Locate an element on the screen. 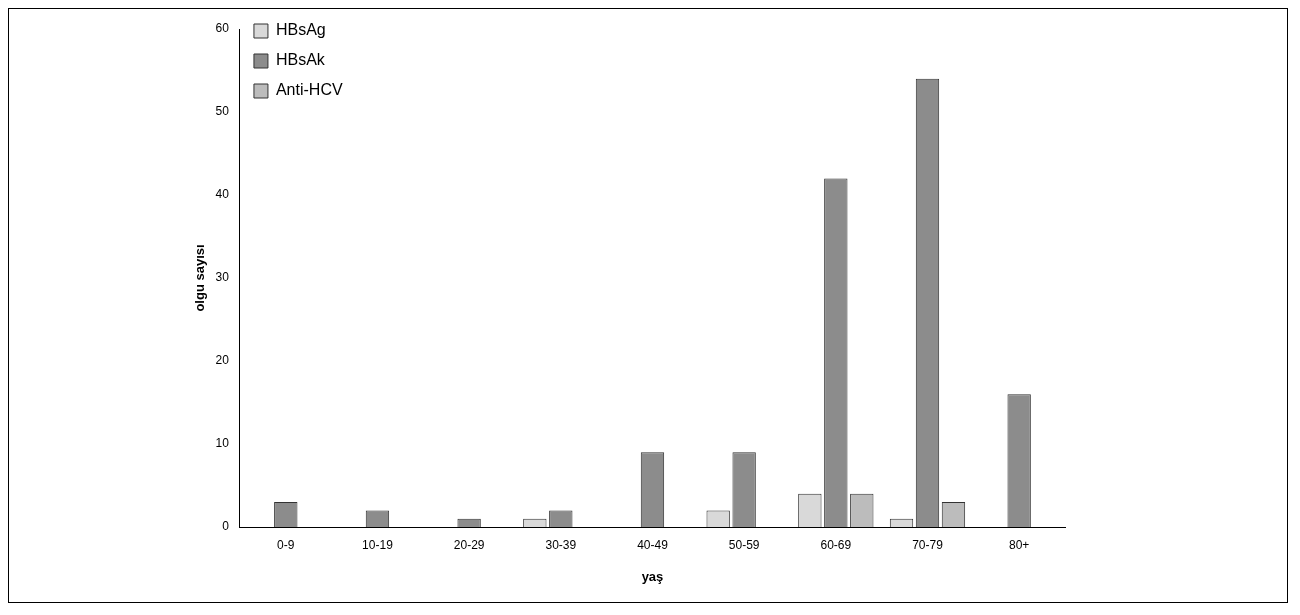 This screenshot has height=615, width=1300. x-tick-label: 20-29 is located at coordinates (469, 544).